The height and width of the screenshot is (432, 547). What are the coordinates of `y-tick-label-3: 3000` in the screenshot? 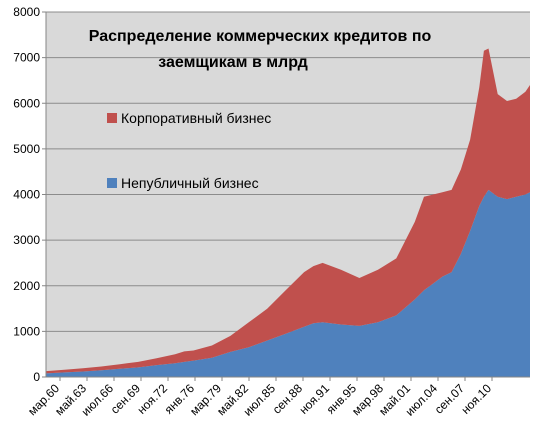 It's located at (26, 240).